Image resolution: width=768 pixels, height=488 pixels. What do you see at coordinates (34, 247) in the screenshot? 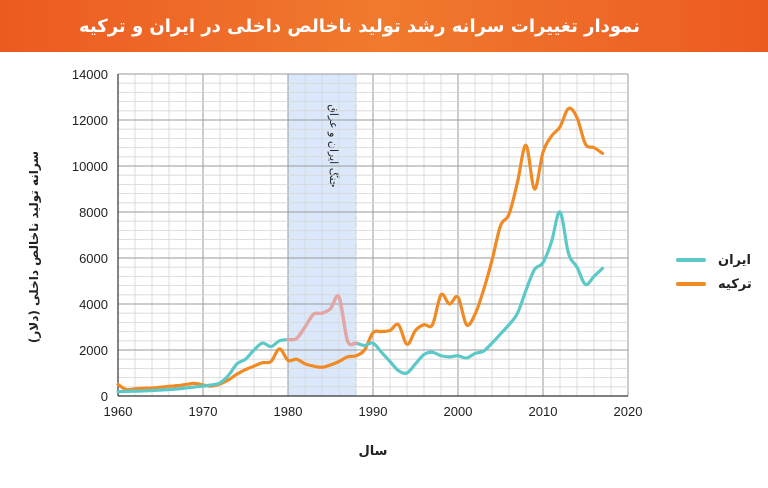
I see `y-axis-label: سرانه تولید ناخالص داخلی (دلار)` at bounding box center [34, 247].